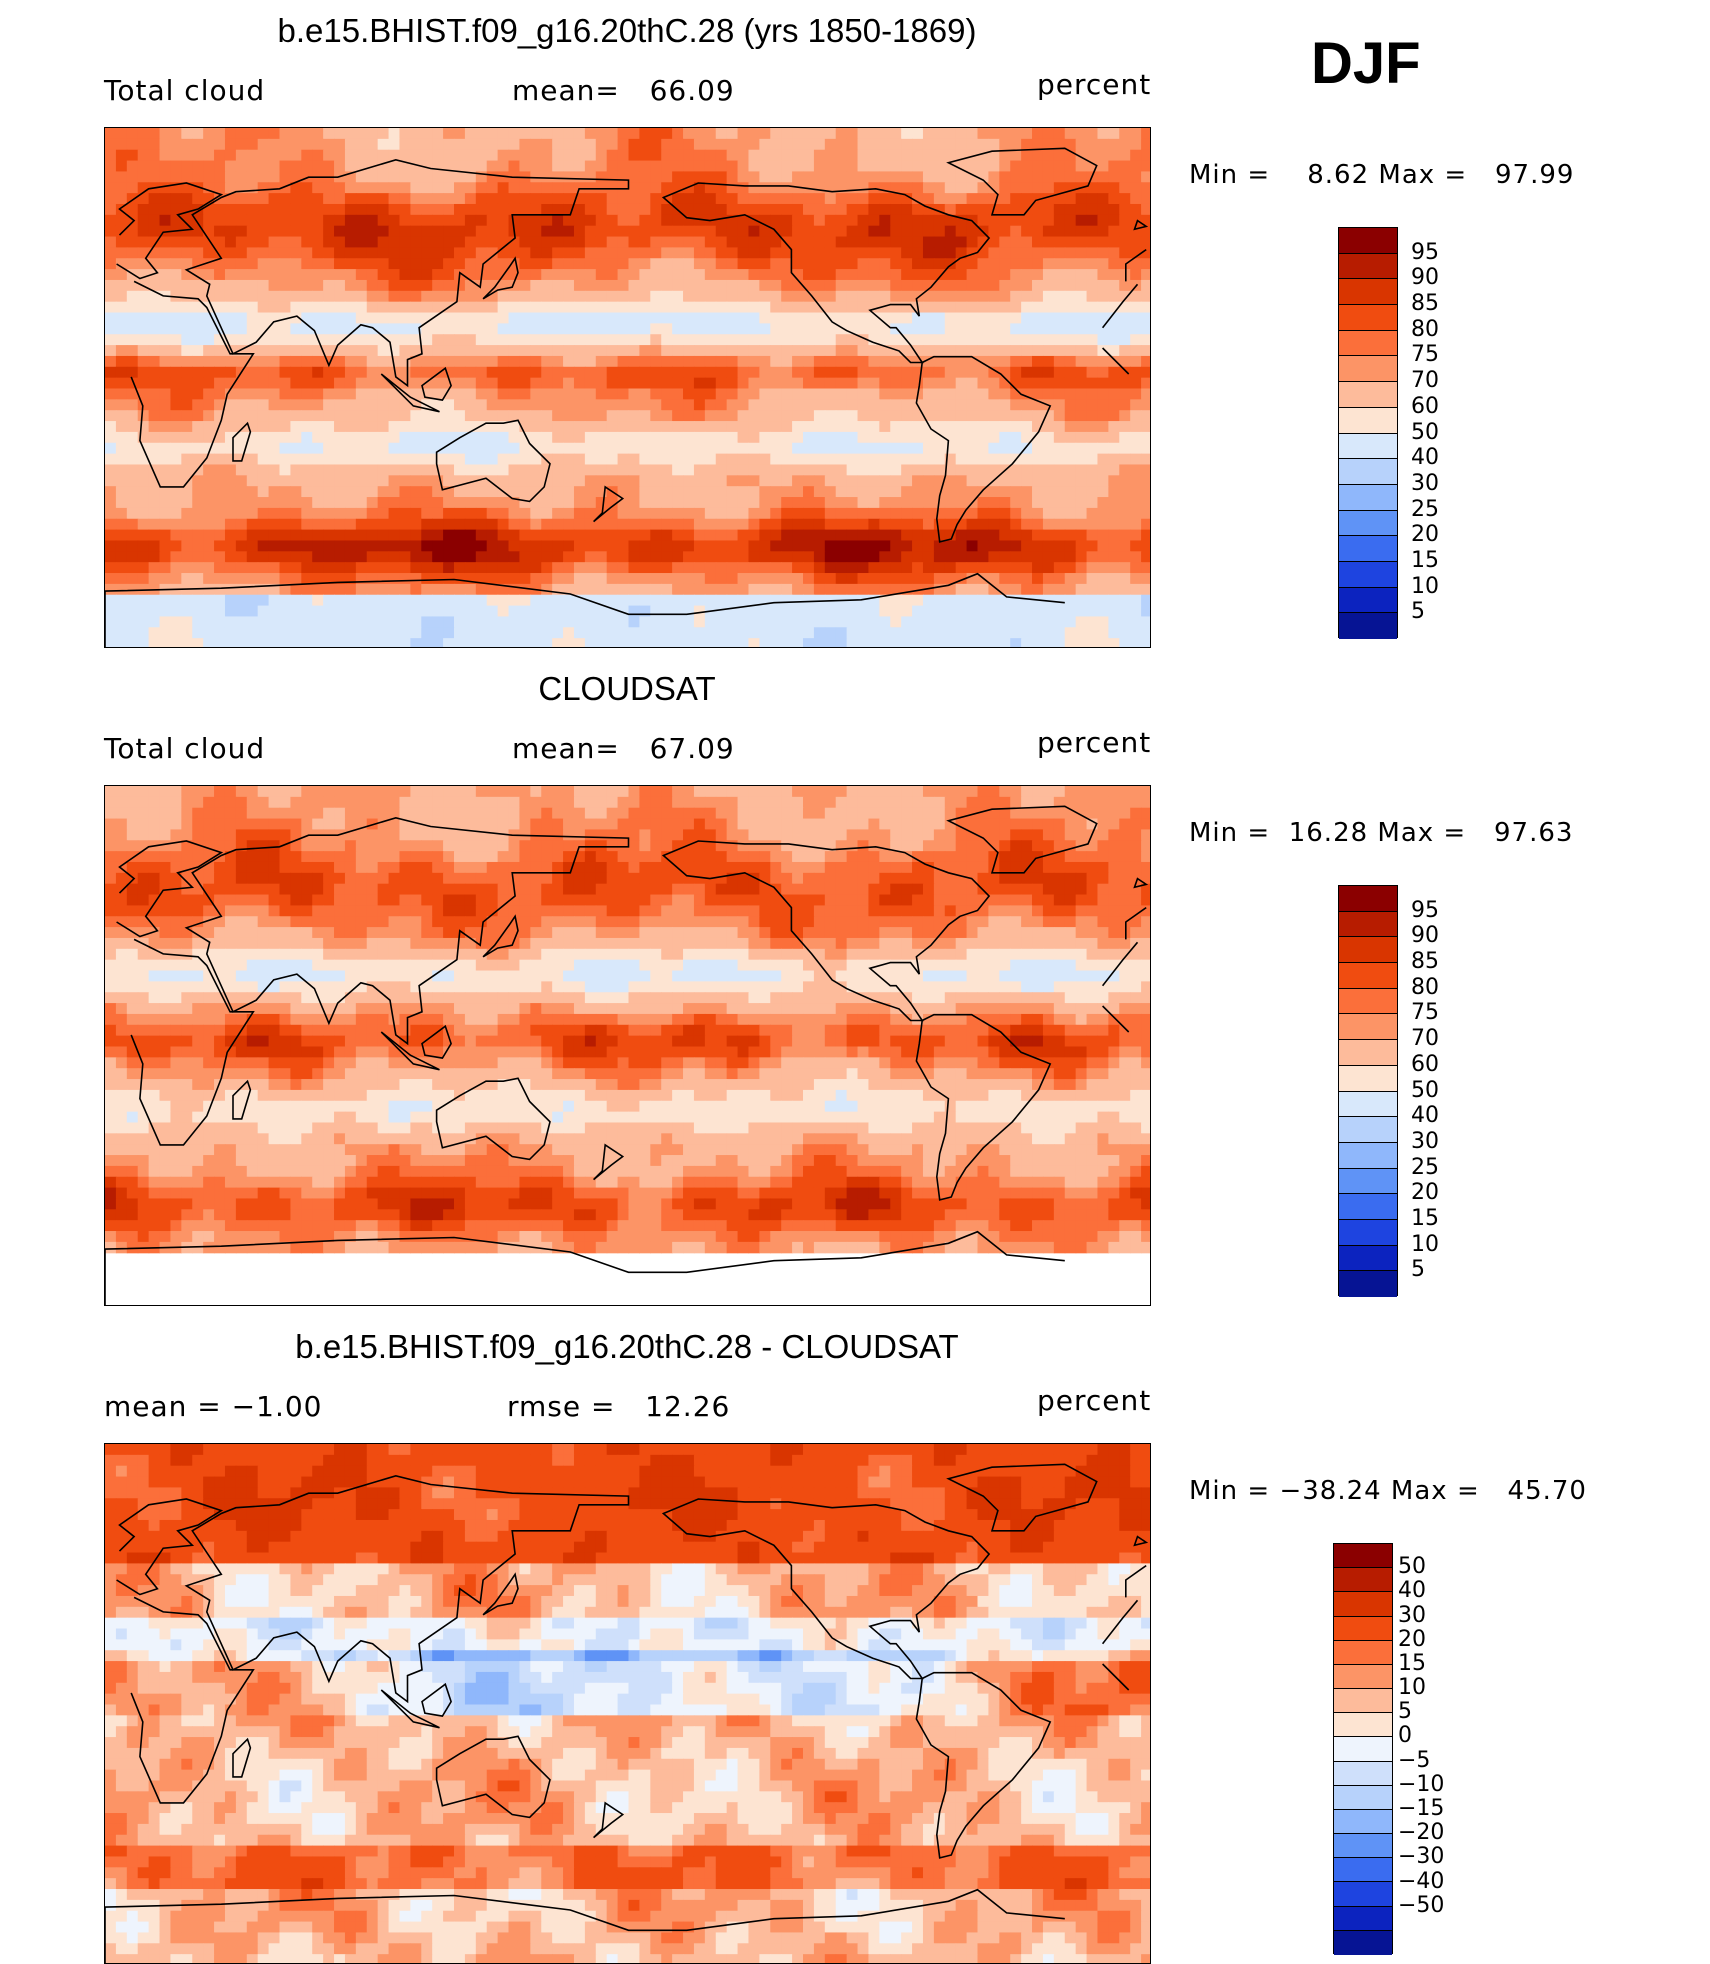 The width and height of the screenshot is (1710, 1964). I want to click on colorbar-label: −40, so click(1421, 1882).